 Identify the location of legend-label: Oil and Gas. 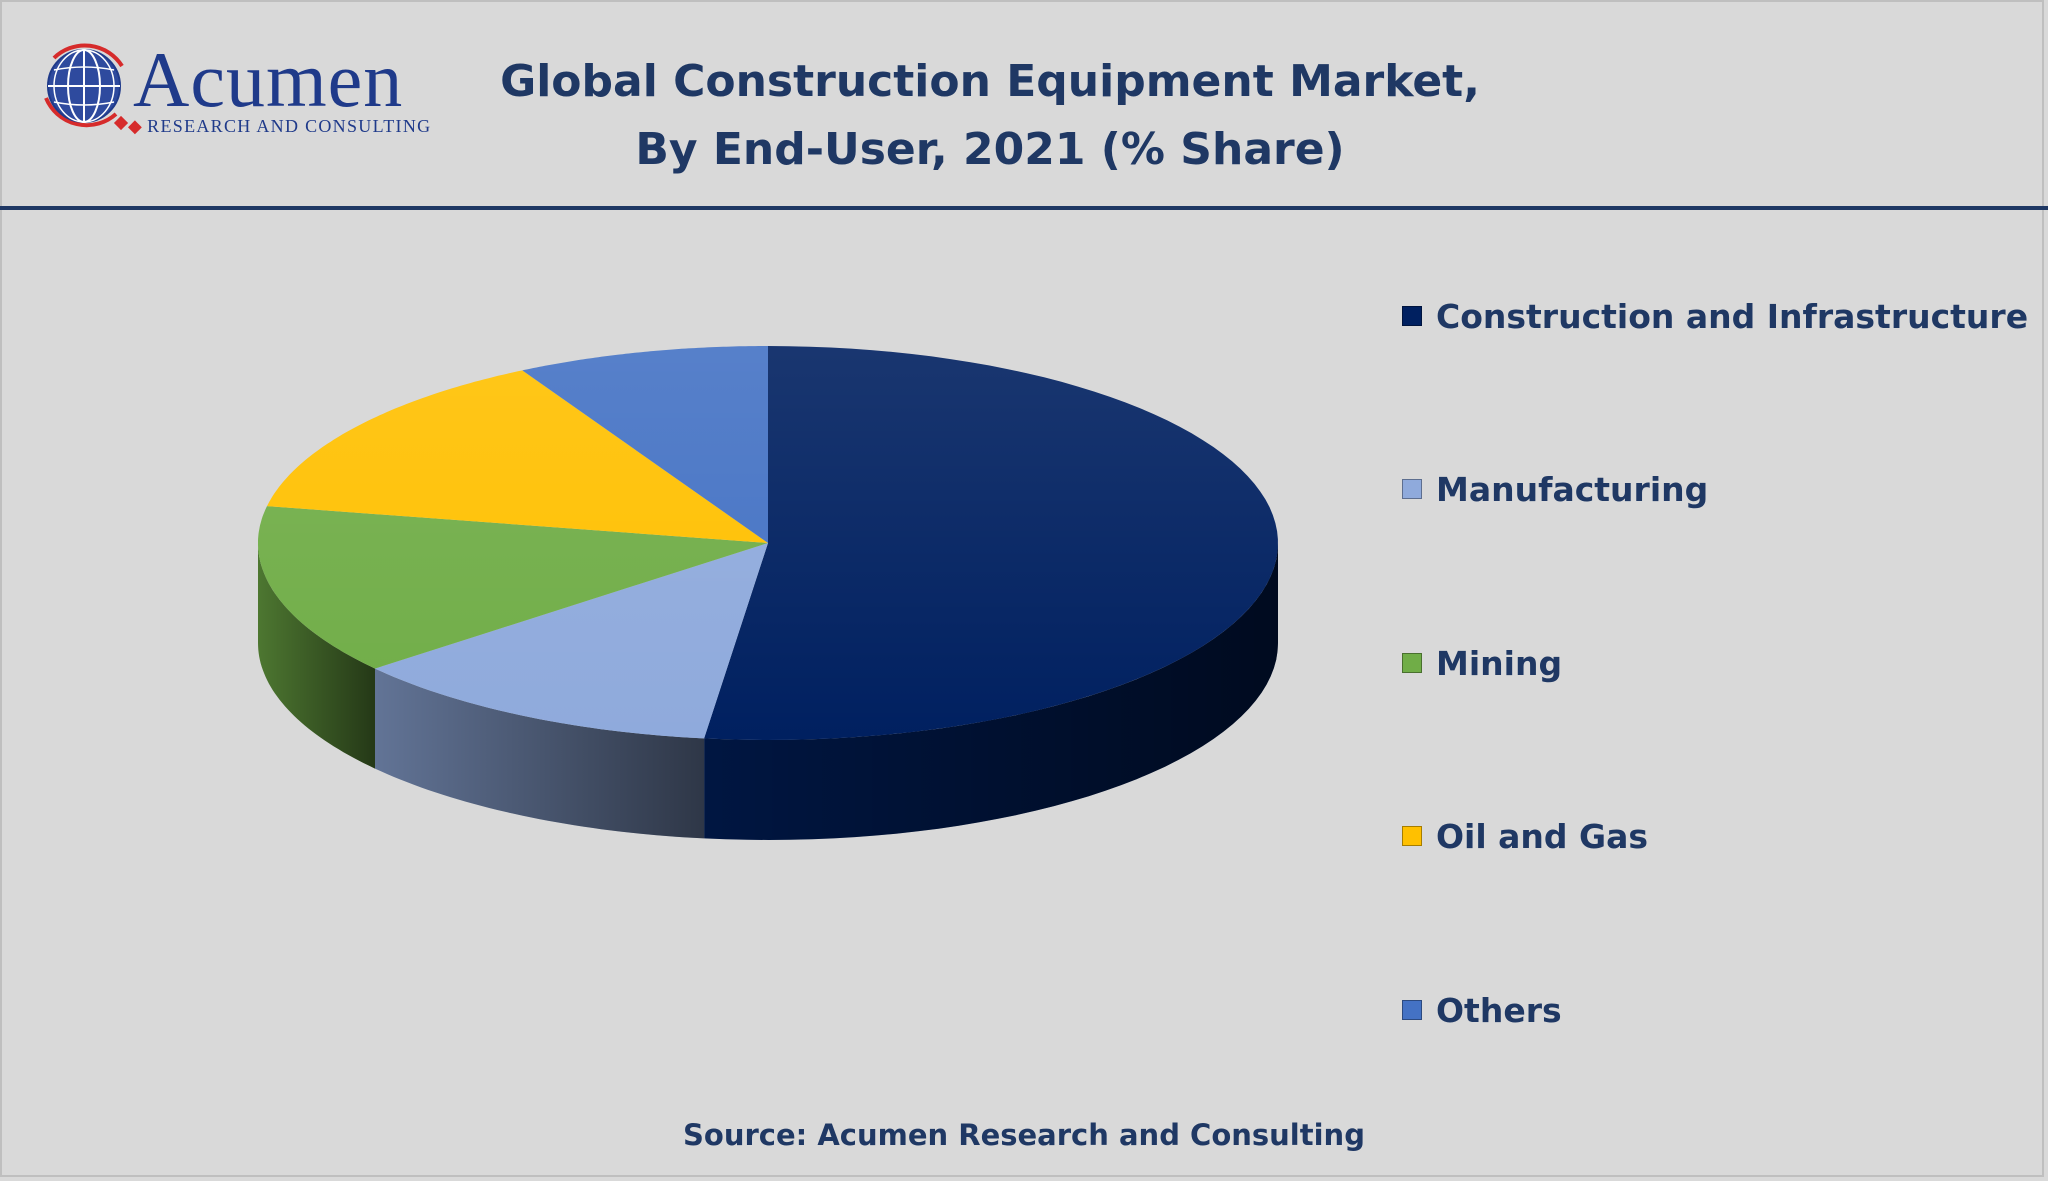
(1542, 836).